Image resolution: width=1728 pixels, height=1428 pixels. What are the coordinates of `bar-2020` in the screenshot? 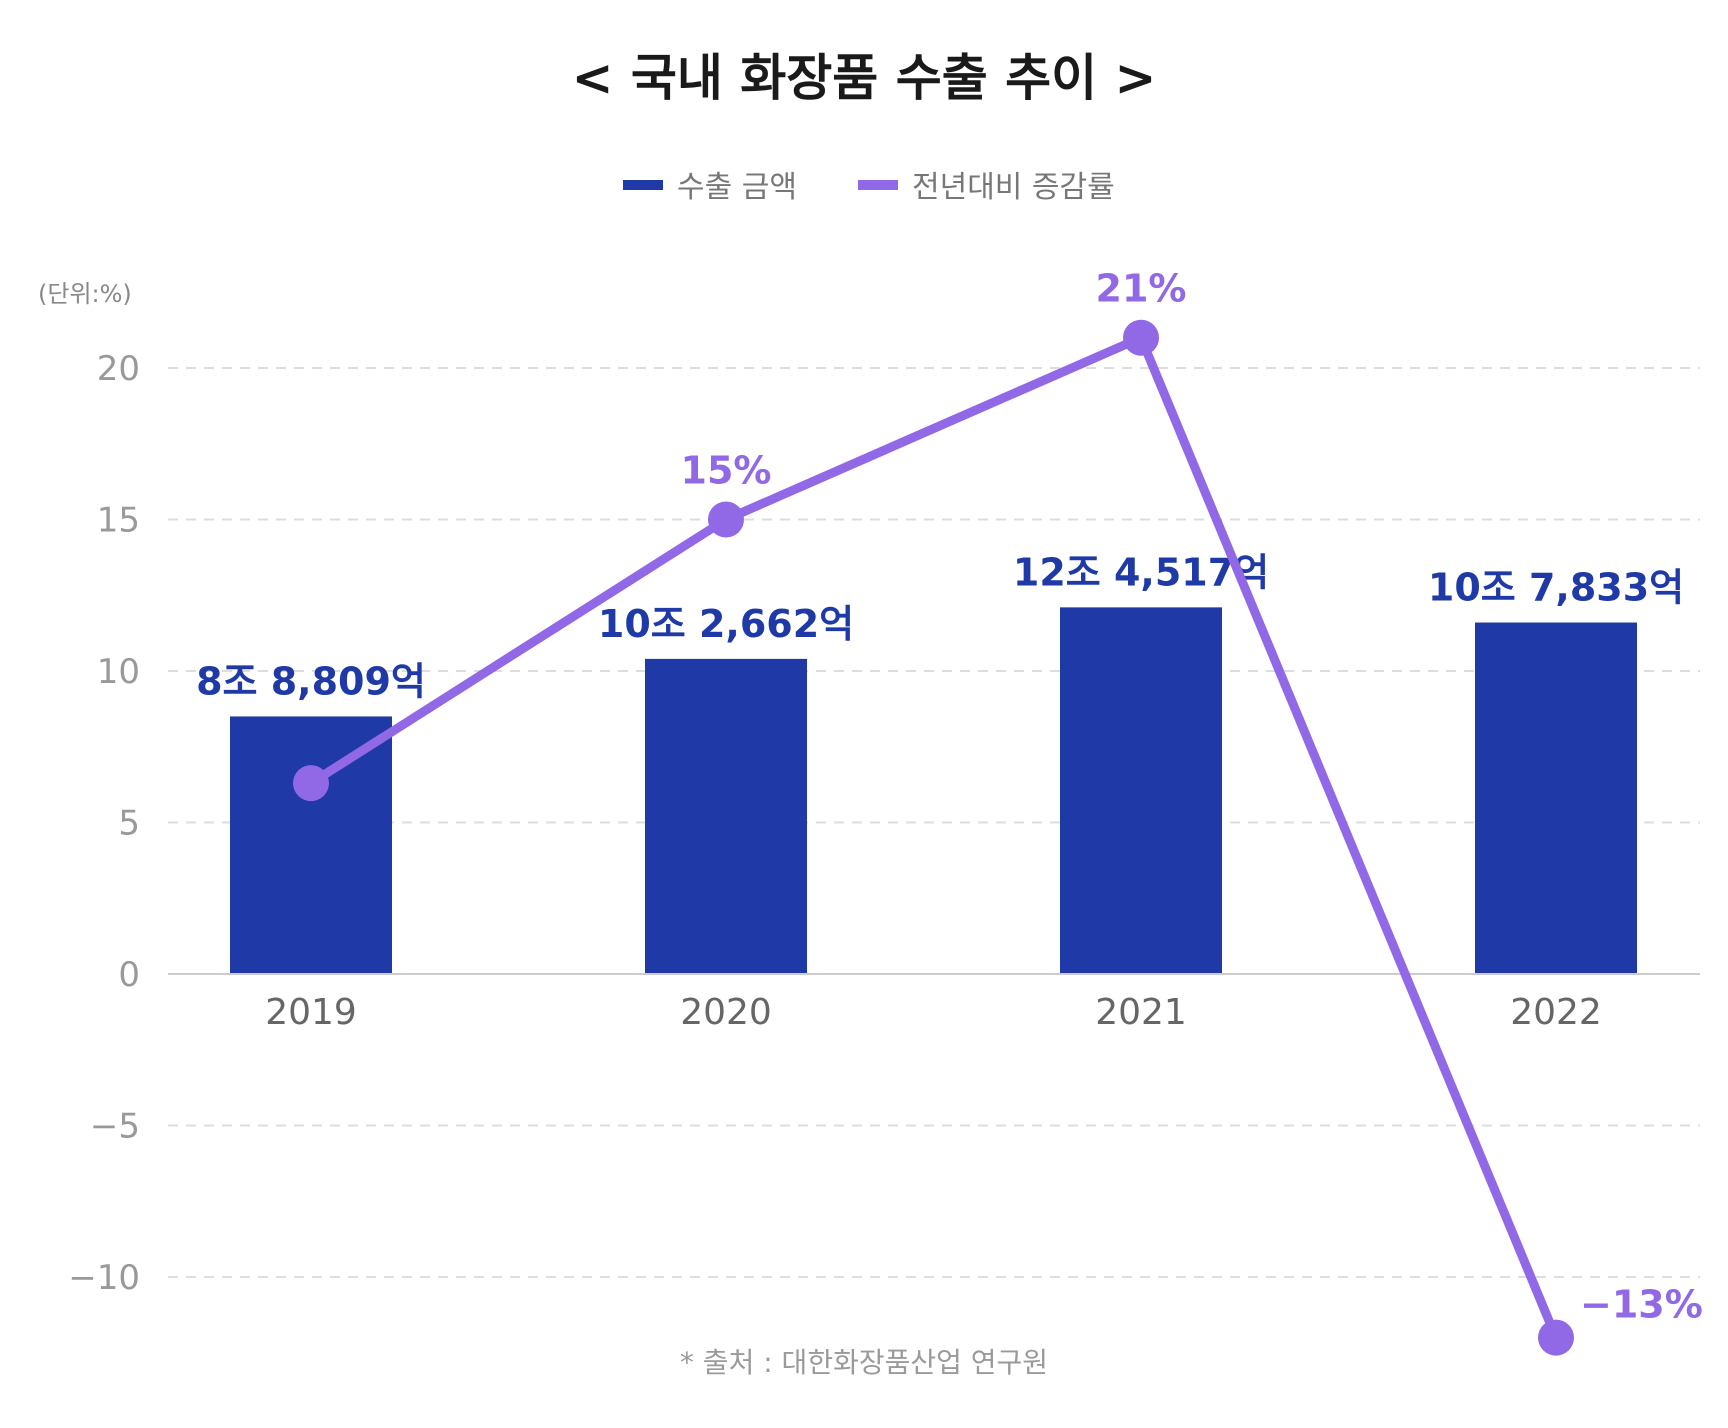 It's located at (726, 816).